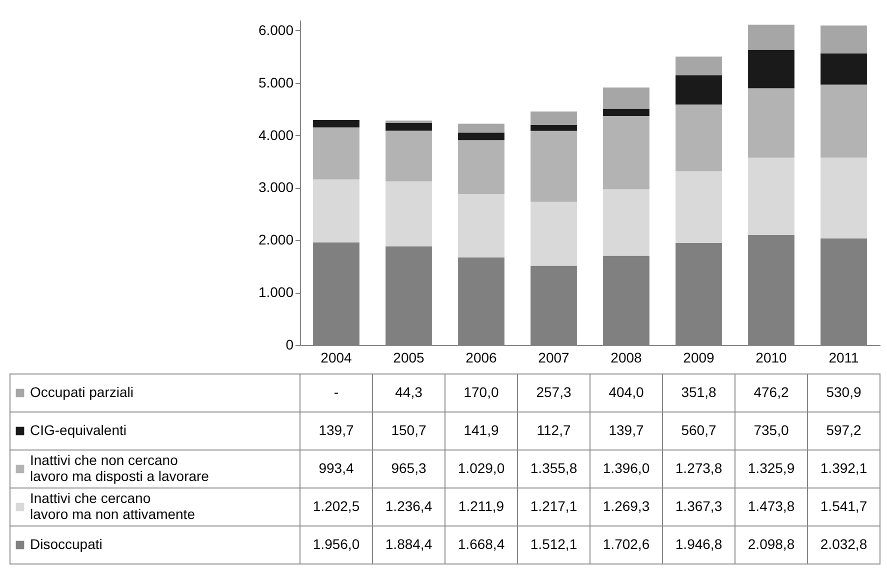 This screenshot has width=887, height=574. Describe the element at coordinates (481, 506) in the screenshot. I see `data-label: 1.211,9` at that location.